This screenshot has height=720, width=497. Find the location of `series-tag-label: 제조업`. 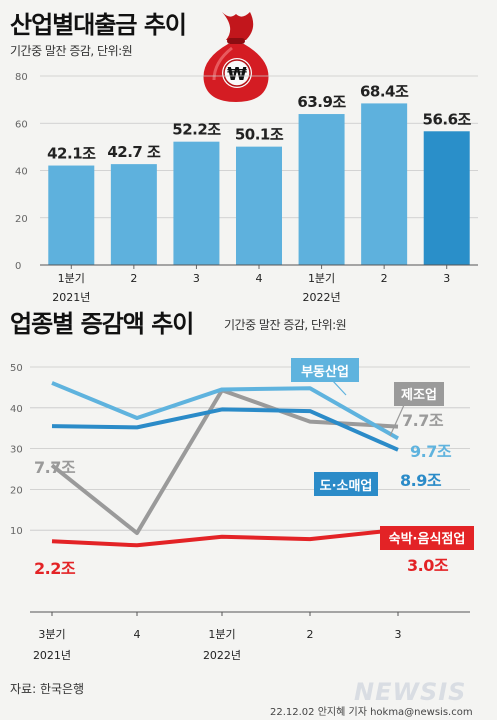

series-tag-label: 제조업 is located at coordinates (419, 395).